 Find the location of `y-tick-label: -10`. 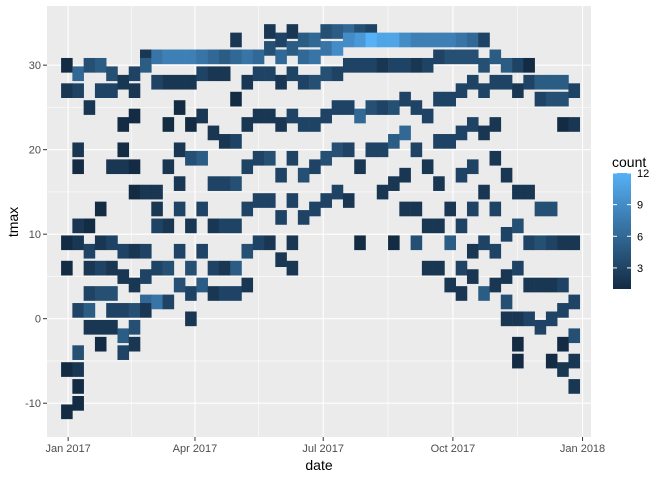

y-tick-label: -10 is located at coordinates (33, 404).